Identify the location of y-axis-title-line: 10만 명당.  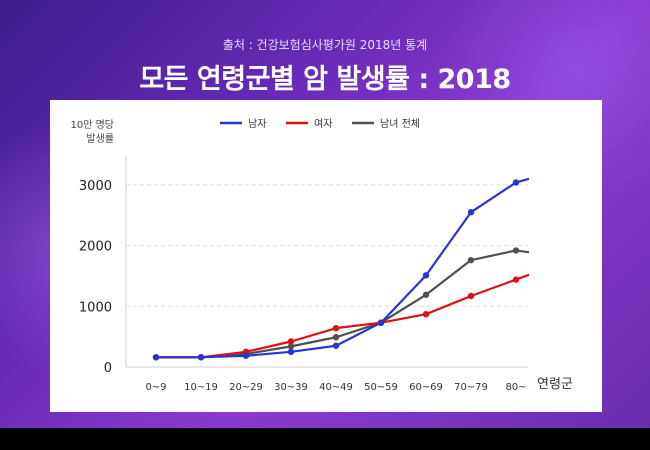
(92, 125).